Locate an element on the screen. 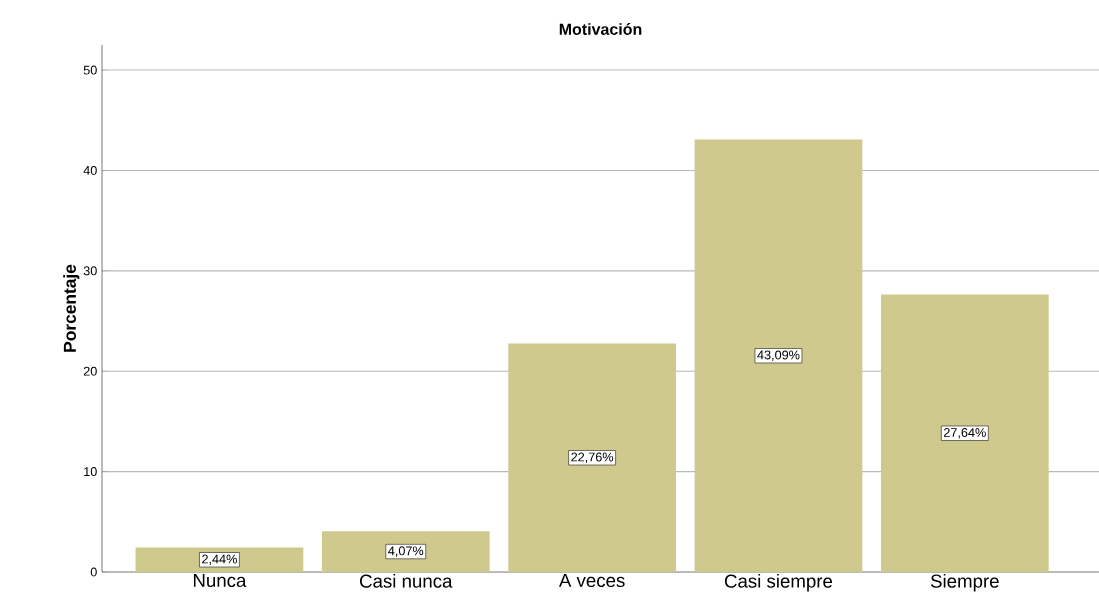 The width and height of the screenshot is (1099, 603). y-tick-label: 50 is located at coordinates (90, 70).